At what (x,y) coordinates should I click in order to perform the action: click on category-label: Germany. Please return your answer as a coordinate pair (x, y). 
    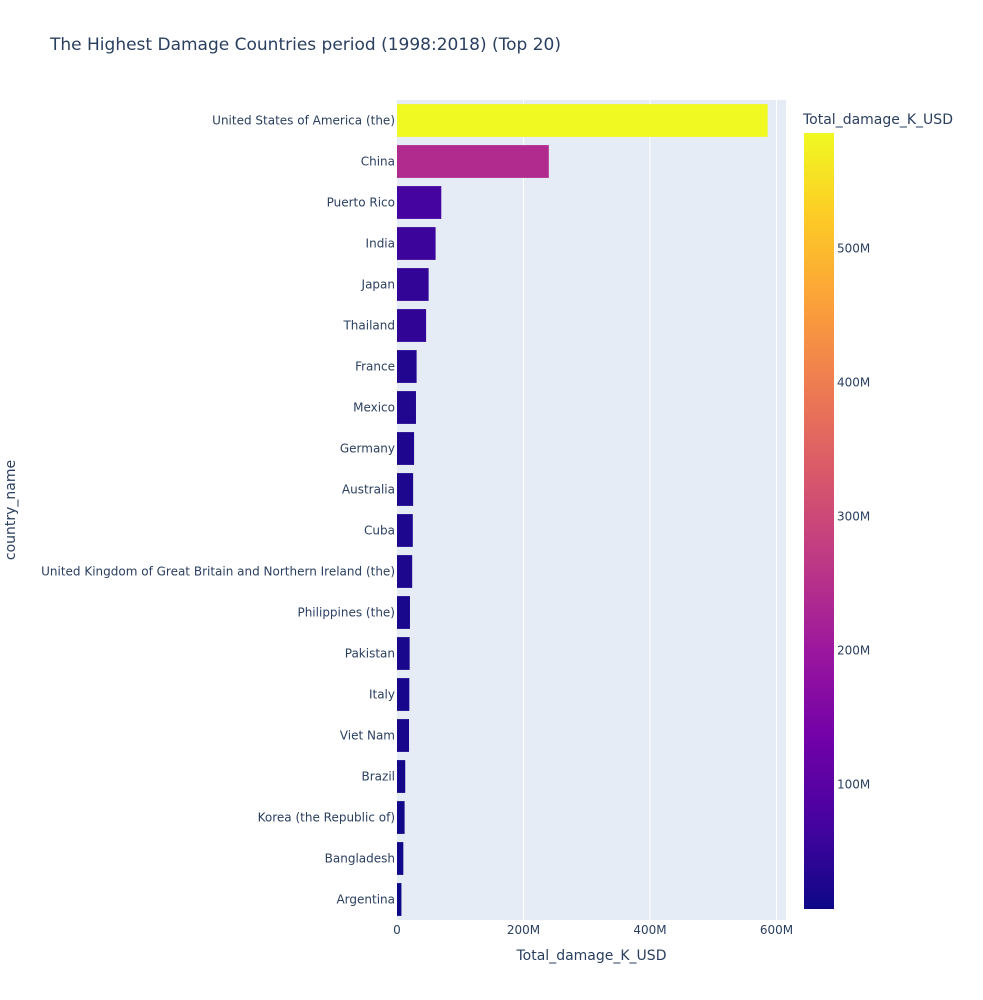
    Looking at the image, I should click on (367, 449).